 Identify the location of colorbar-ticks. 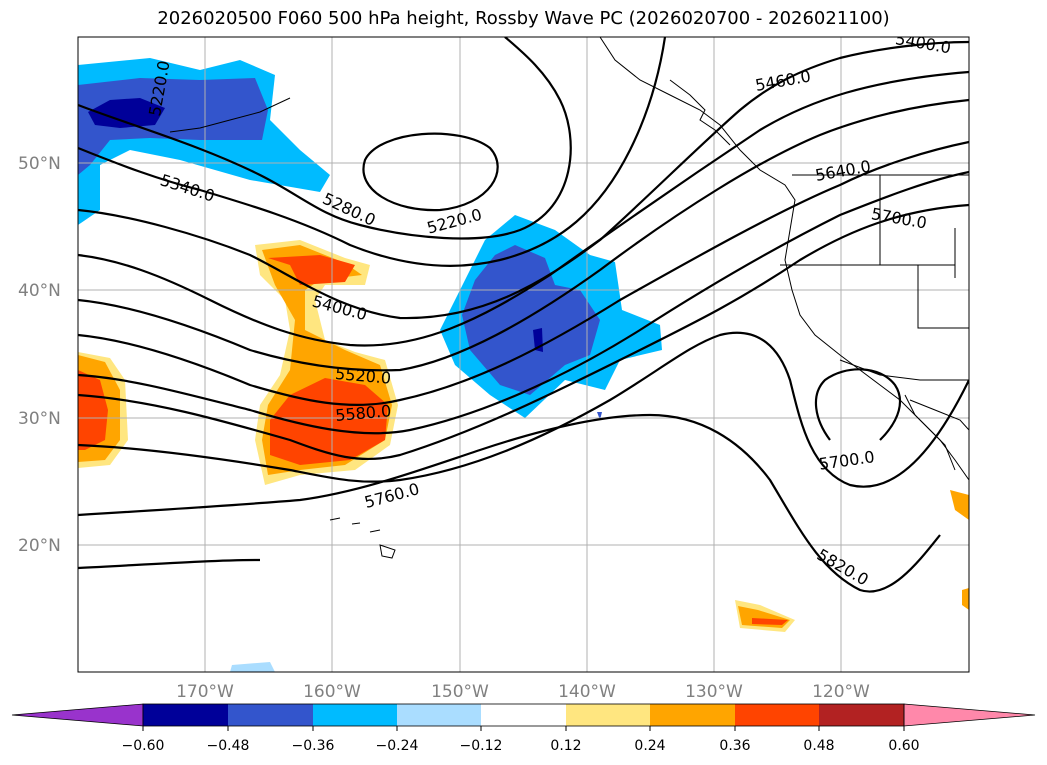
(523, 728).